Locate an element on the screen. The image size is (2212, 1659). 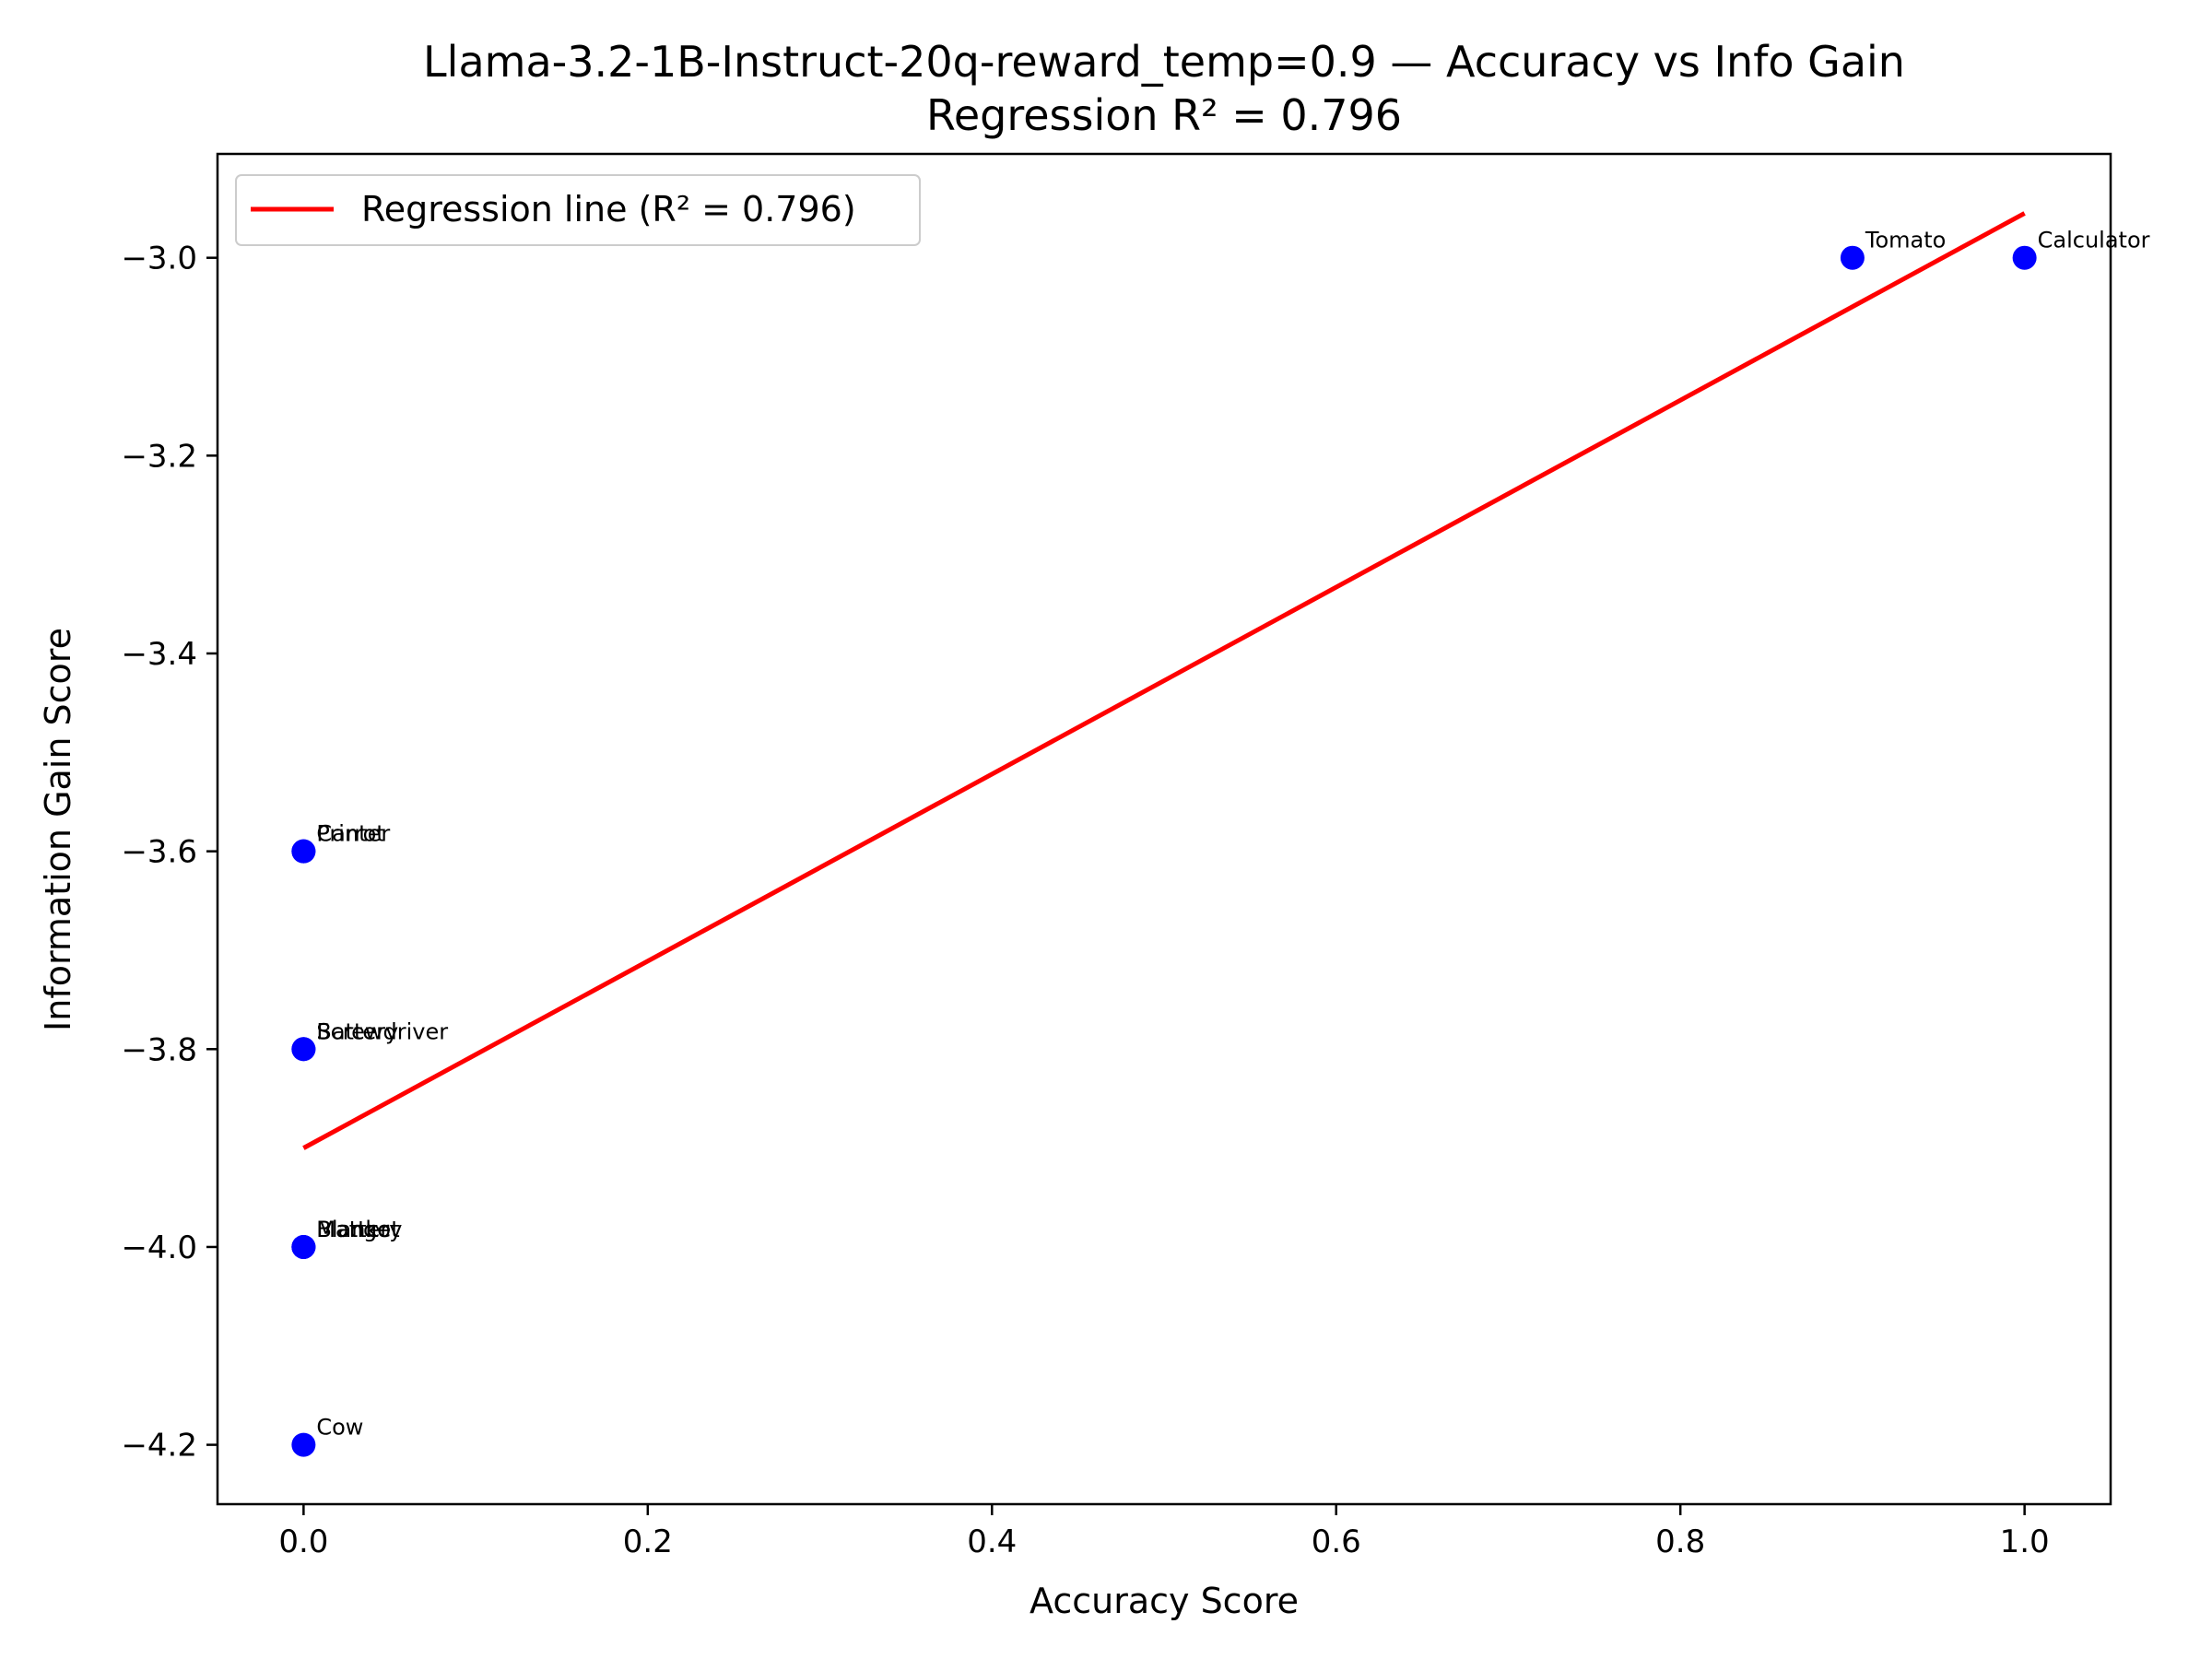
y-axis: −3.0 −3.2 −3.4 −3.6 −3.8 −4.0 −4.2 is located at coordinates (169, 853).